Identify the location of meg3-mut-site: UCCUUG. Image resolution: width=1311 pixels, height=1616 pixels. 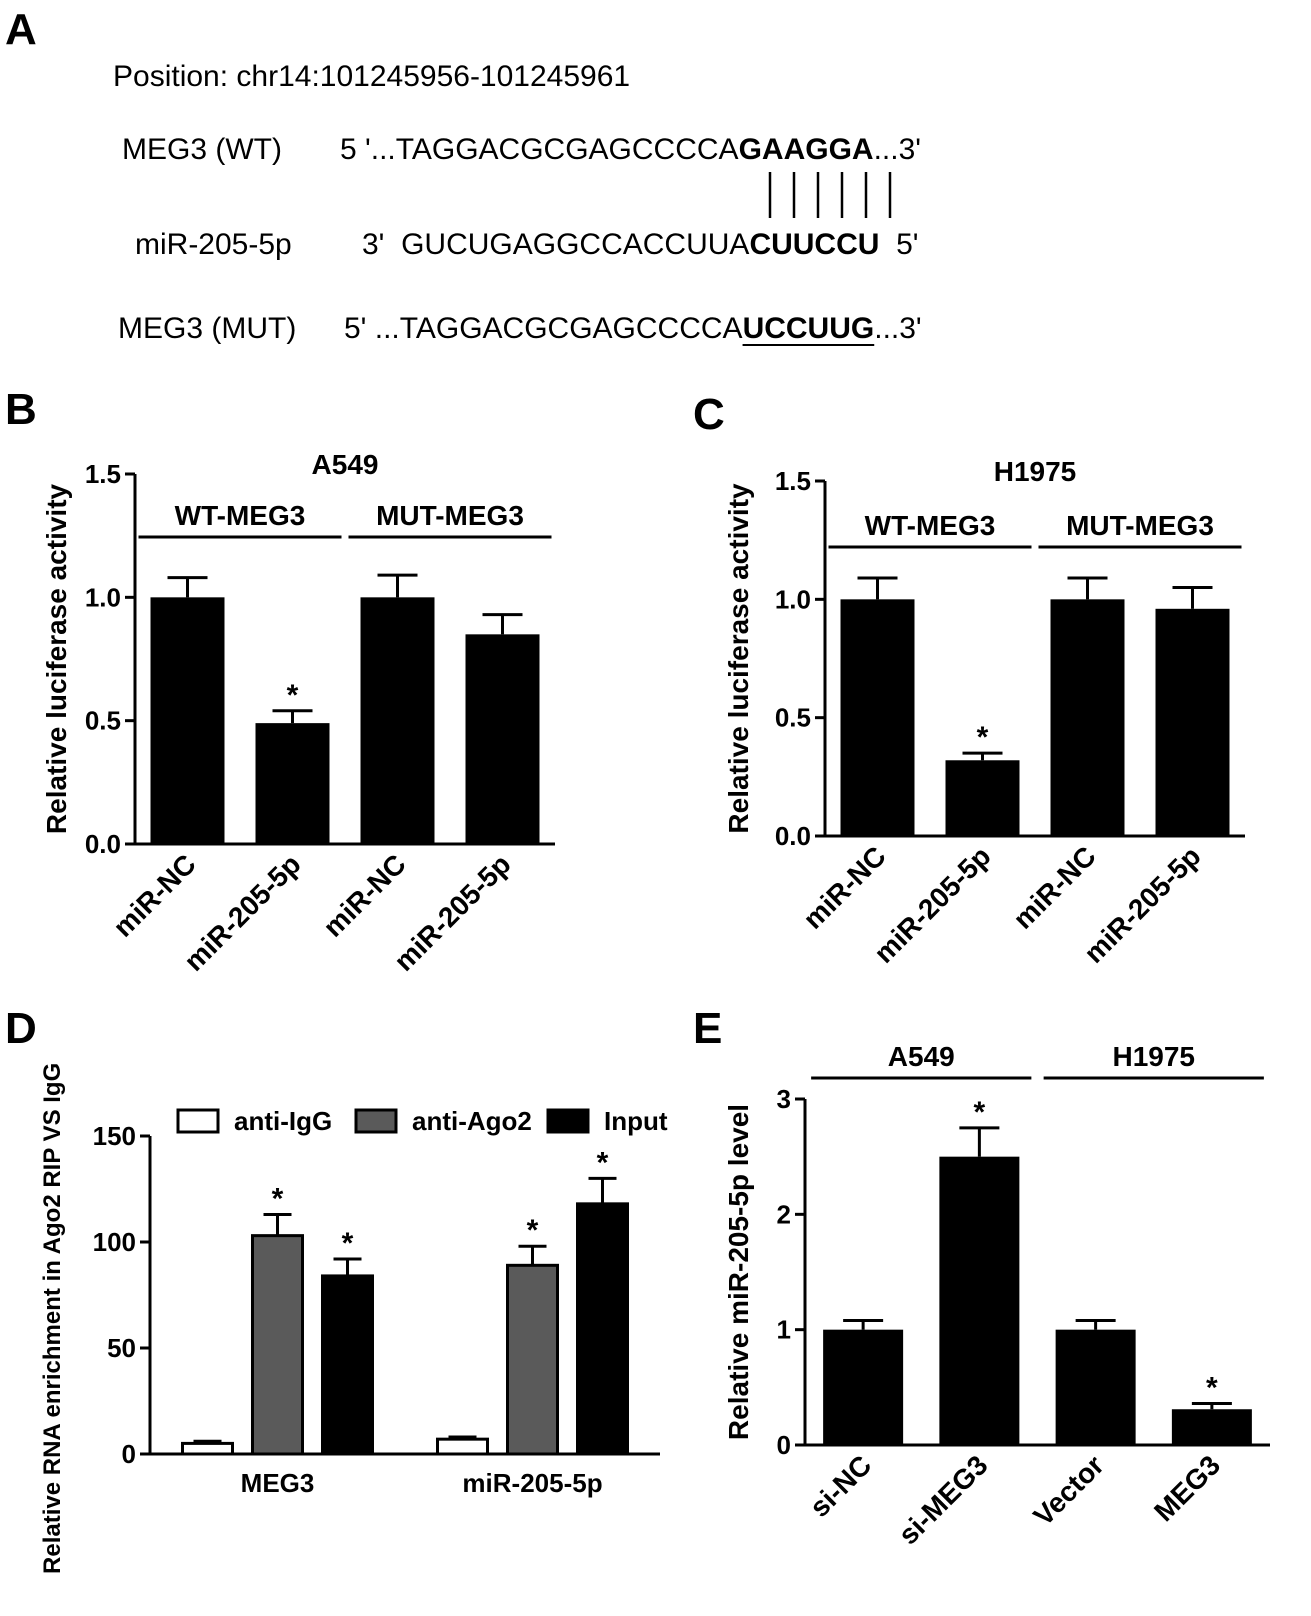
(808, 328).